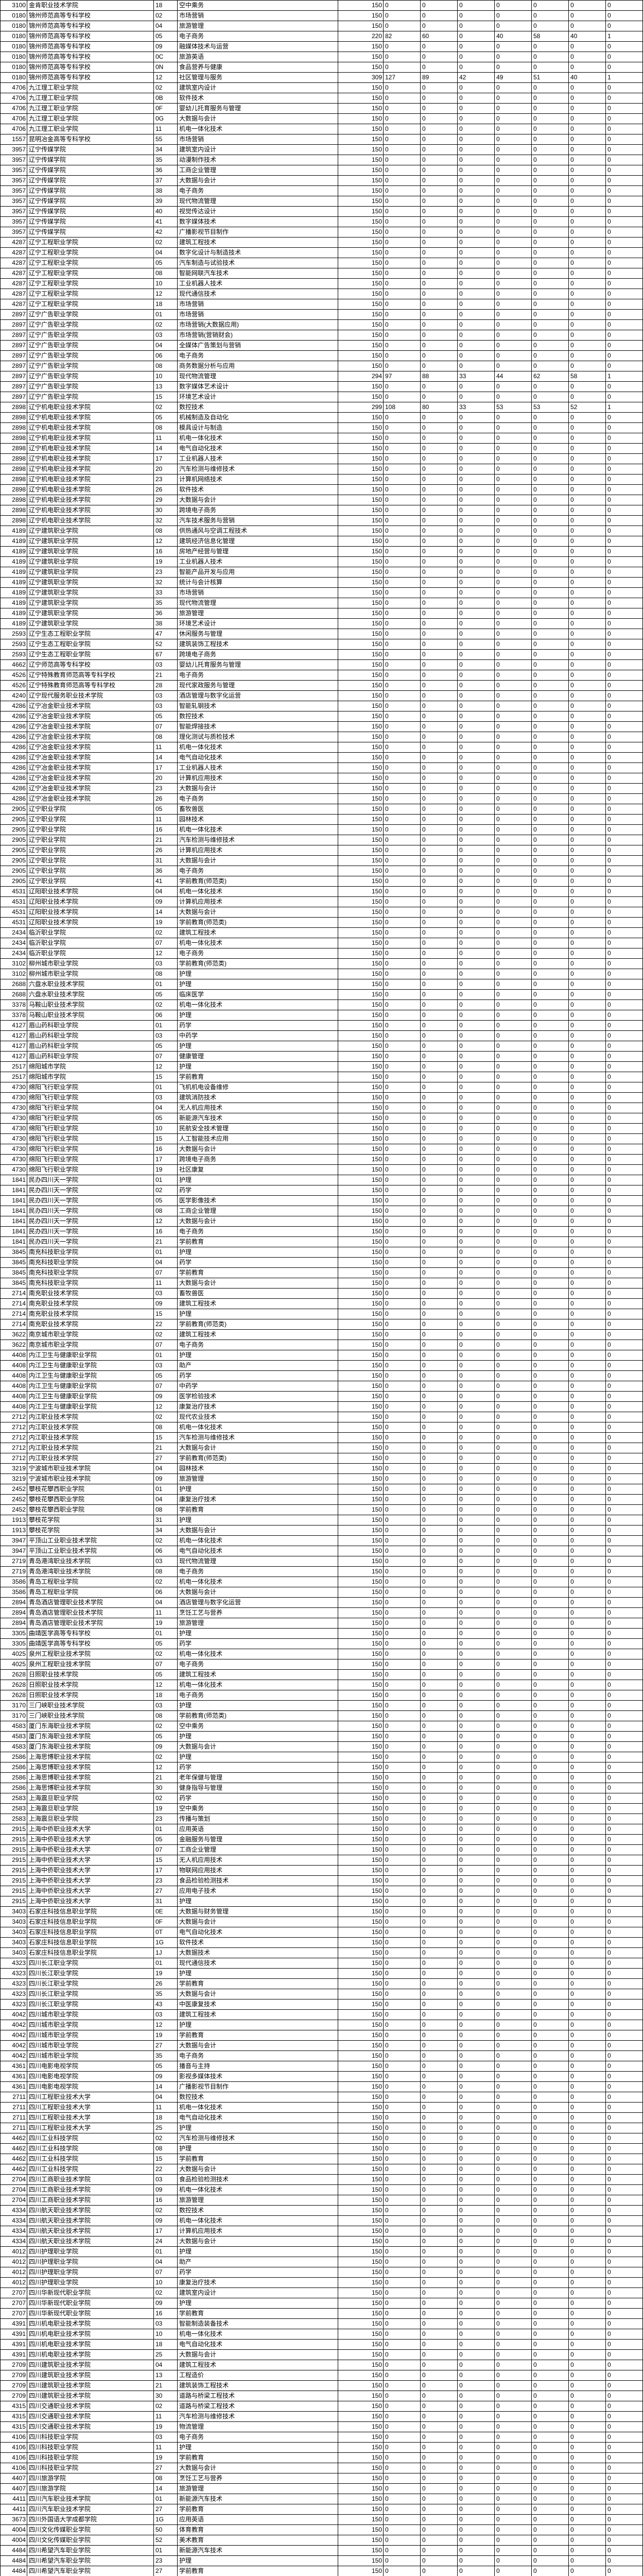  Describe the element at coordinates (321, 1746) in the screenshot. I see `table-row: 4583 厦门东海职业技术学院 09 大数据与会计 150 0 0 0 0 0 0 0` at that location.